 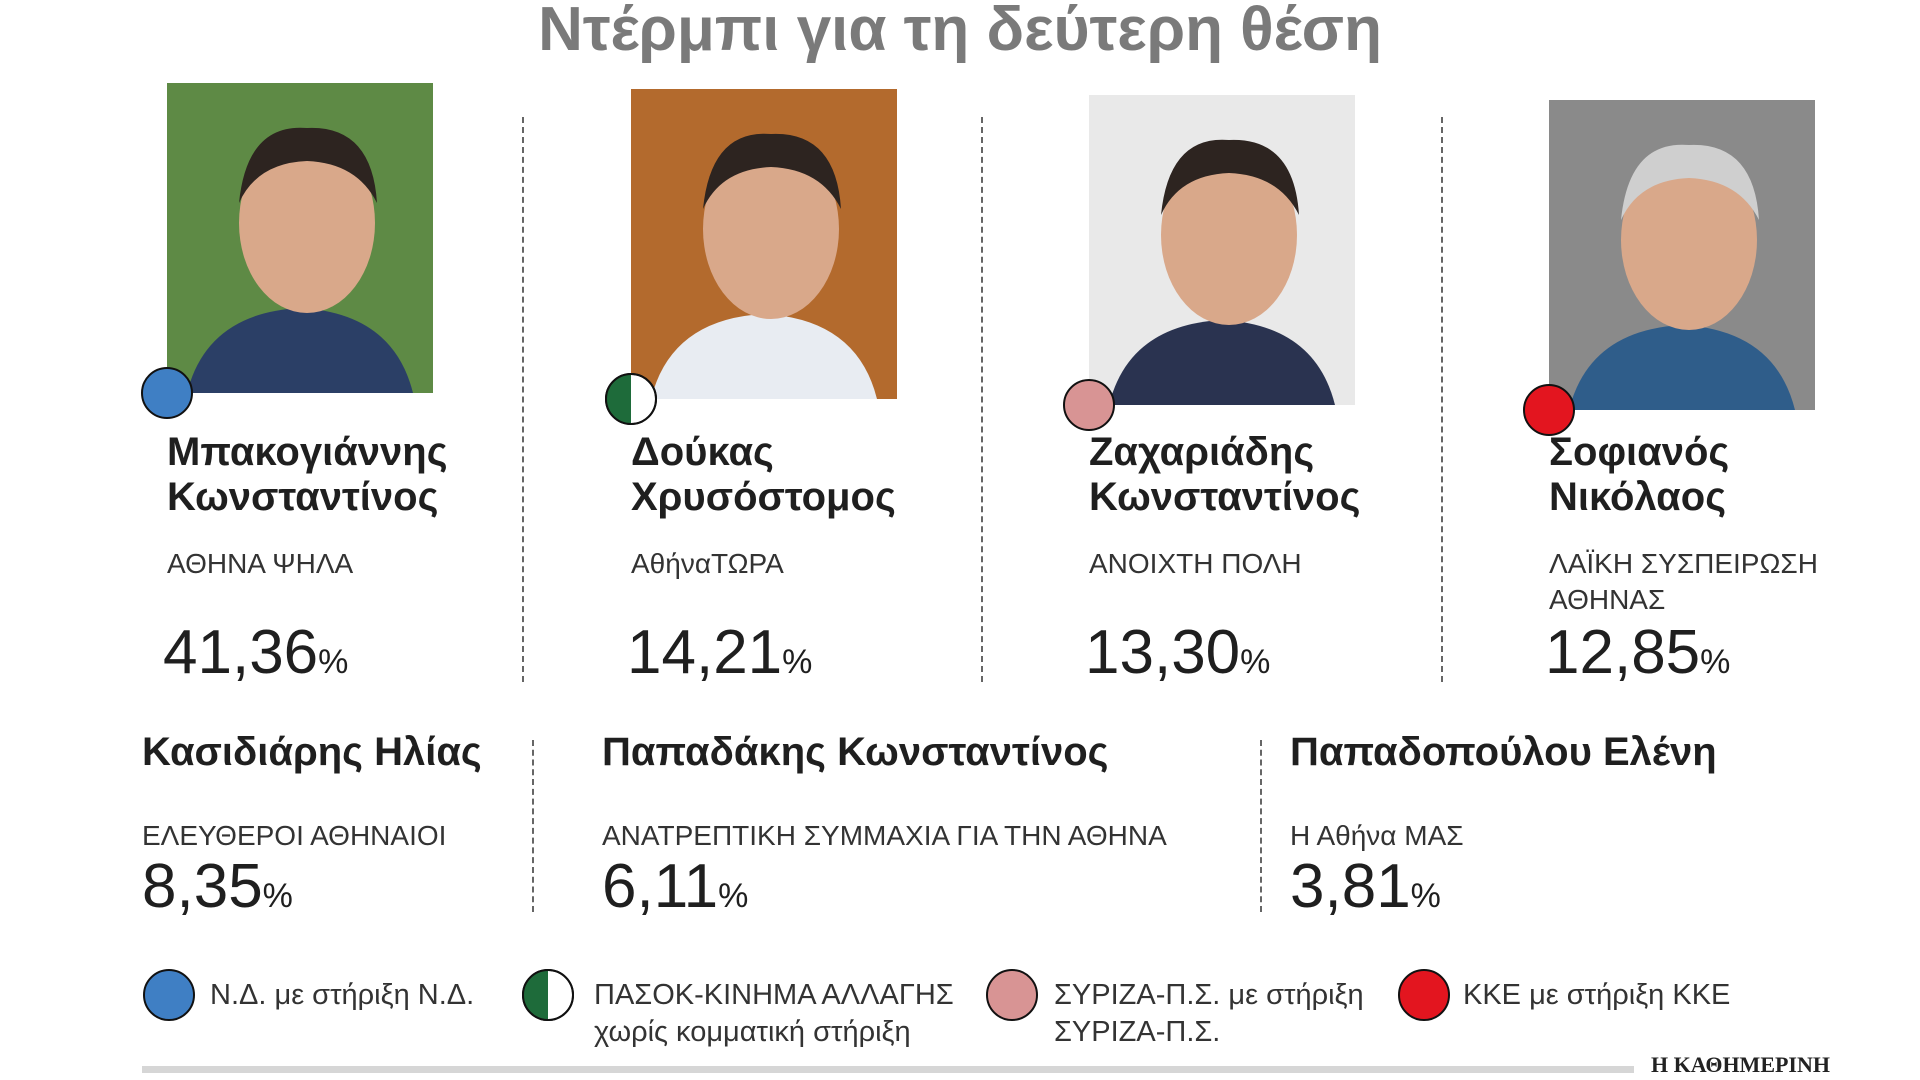 I want to click on share-value: 6,11, so click(x=660, y=886).